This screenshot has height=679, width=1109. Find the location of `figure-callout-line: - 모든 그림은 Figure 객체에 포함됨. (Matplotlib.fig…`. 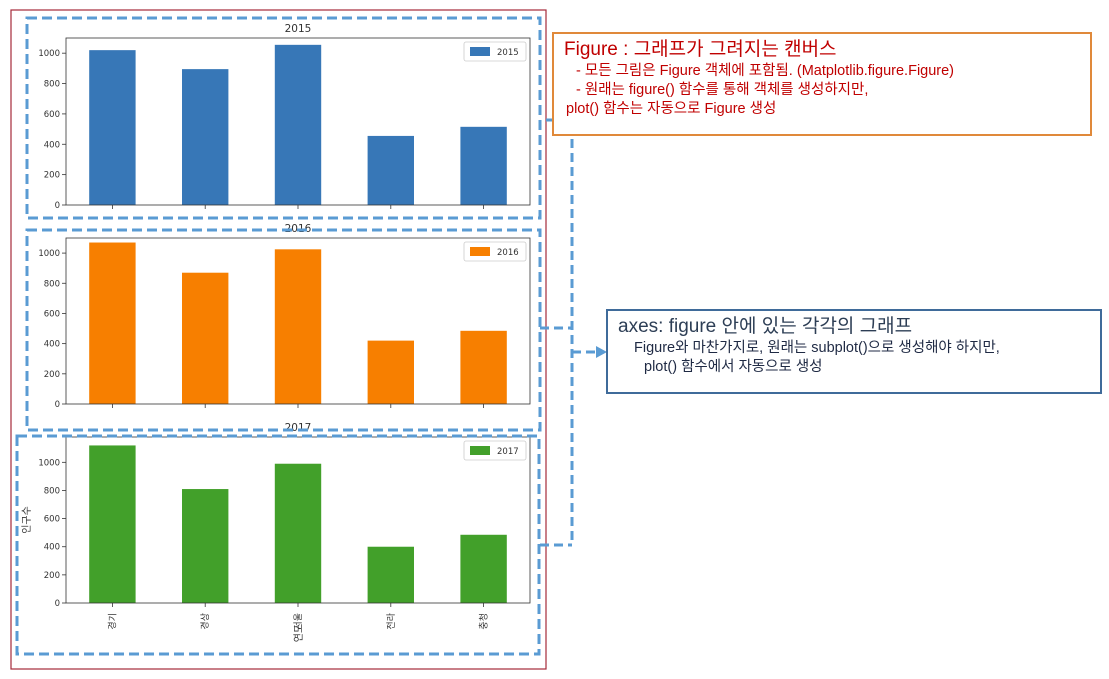

figure-callout-line: - 모든 그림은 Figure 객체에 포함됨. (Matplotlib.fig… is located at coordinates (765, 71).